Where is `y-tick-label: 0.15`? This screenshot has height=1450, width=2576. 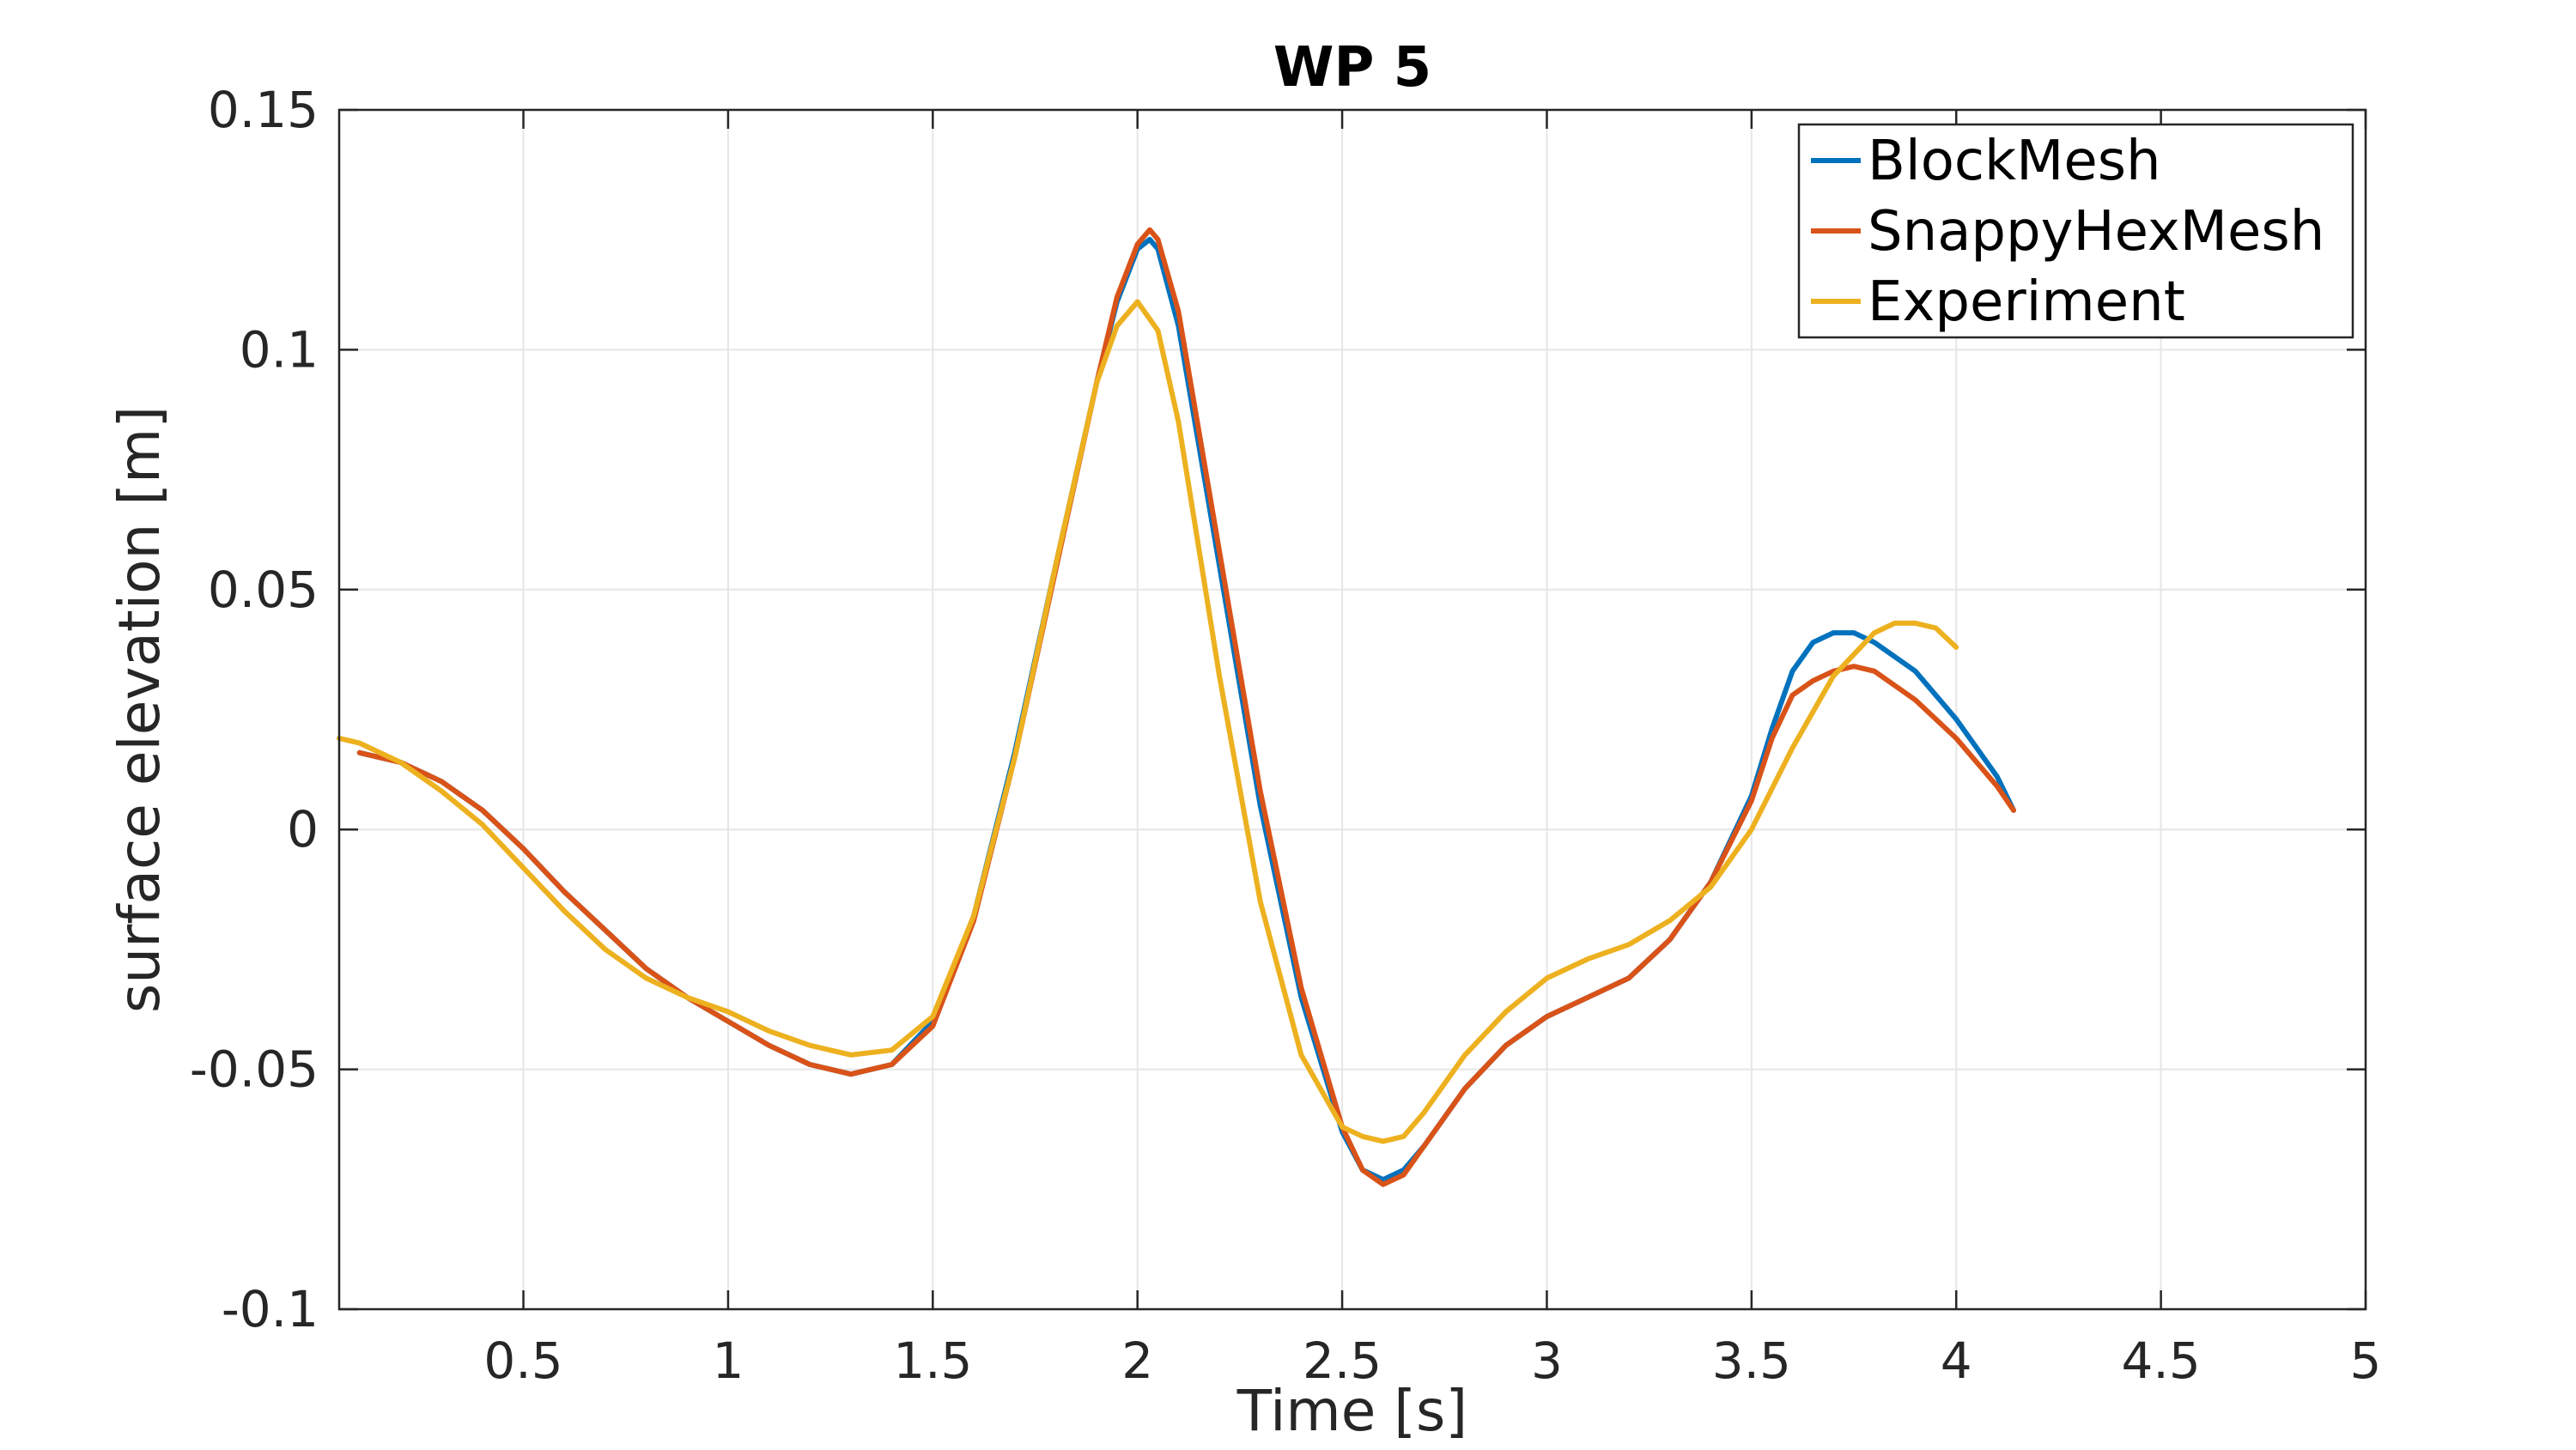
y-tick-label: 0.15 is located at coordinates (263, 110).